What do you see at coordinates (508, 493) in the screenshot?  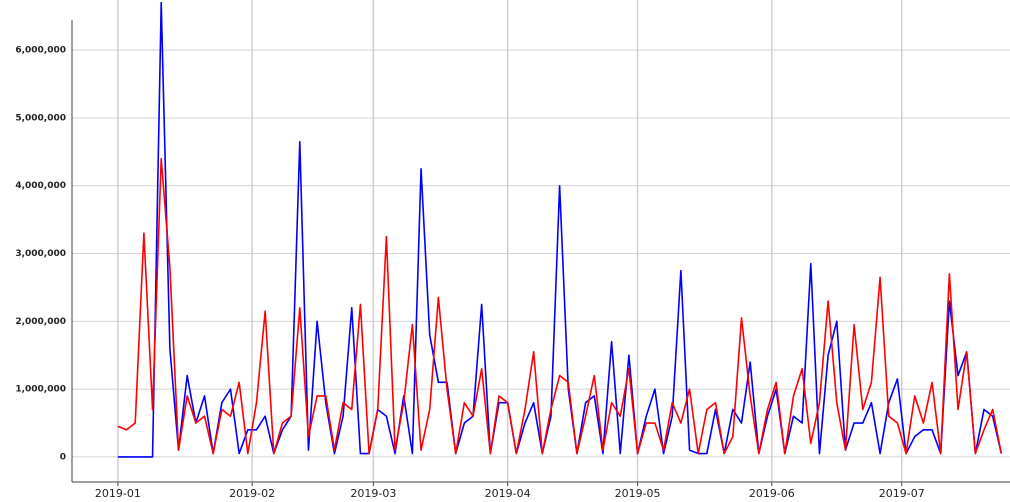 I see `x-tick-label: 2019-04` at bounding box center [508, 493].